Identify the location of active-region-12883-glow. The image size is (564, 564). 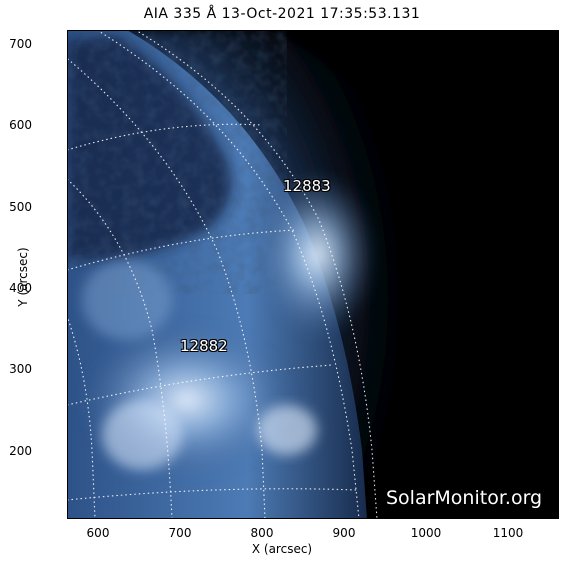
(317, 255).